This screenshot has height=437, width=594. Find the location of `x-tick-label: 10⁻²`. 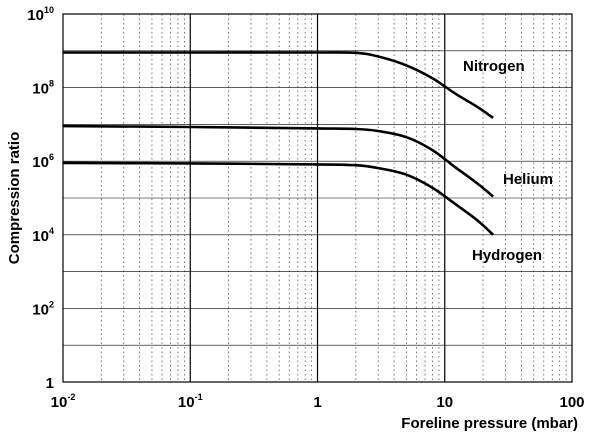

x-tick-label: 10⁻² is located at coordinates (63, 401).